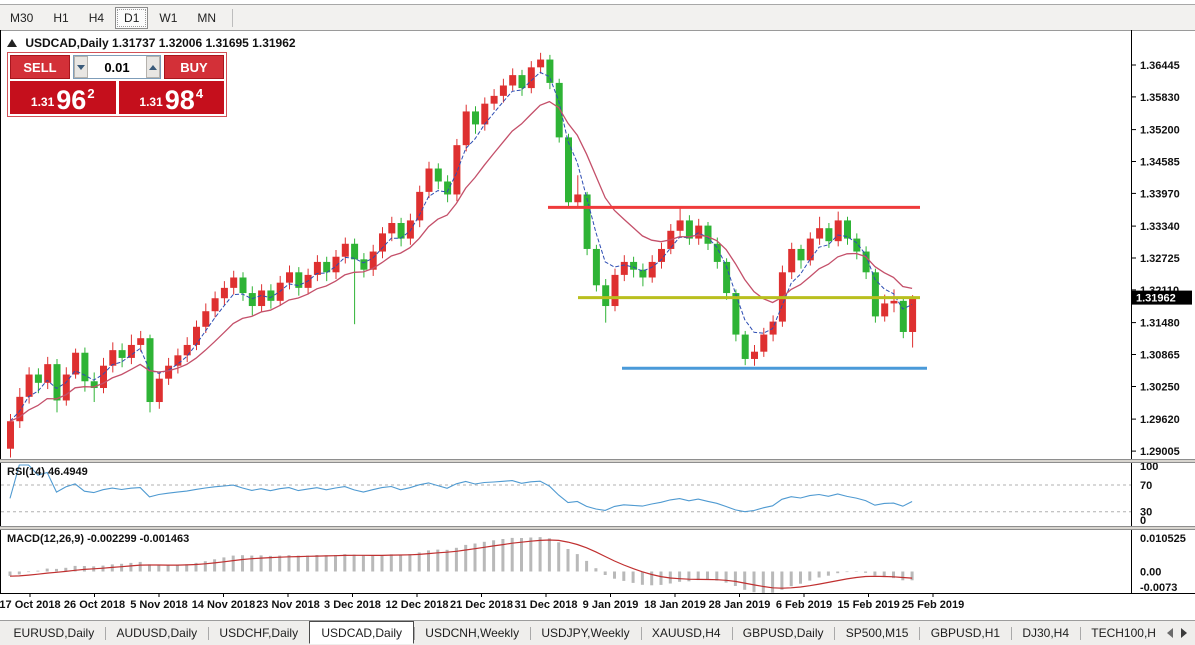 Image resolution: width=1195 pixels, height=645 pixels. What do you see at coordinates (965, 633) in the screenshot?
I see `chart-tab-gbpusd: GBPUSD,H1` at bounding box center [965, 633].